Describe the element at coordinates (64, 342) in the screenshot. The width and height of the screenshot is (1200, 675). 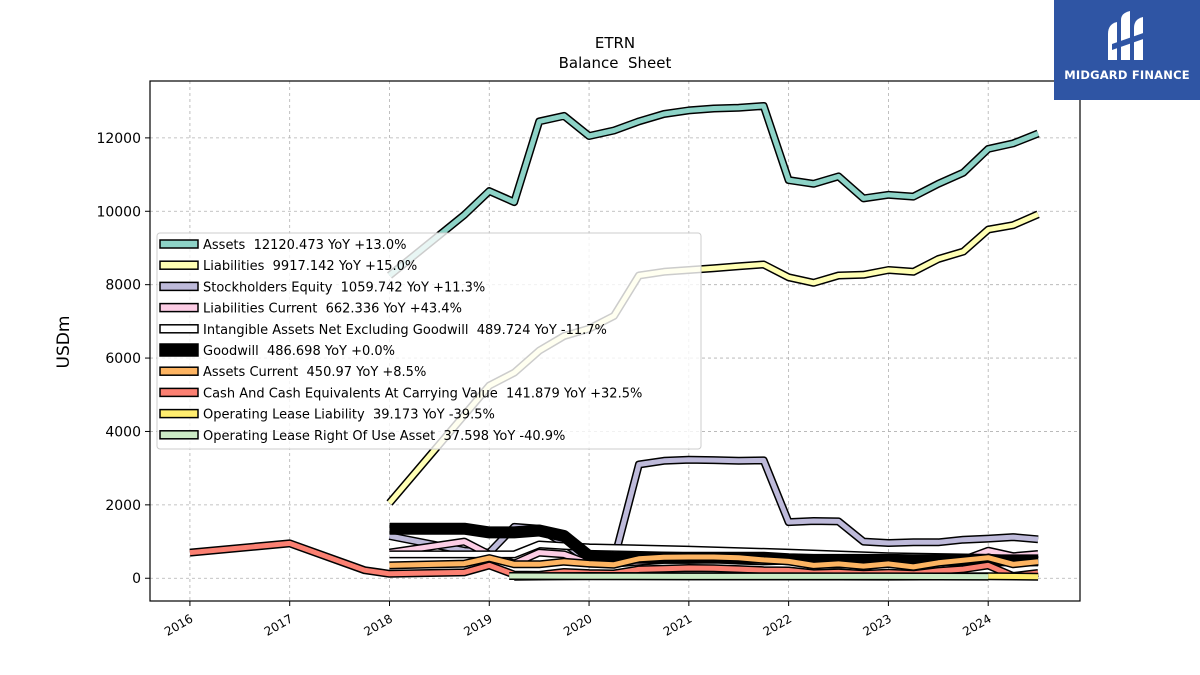
I see `y-axis-label: USDm` at that location.